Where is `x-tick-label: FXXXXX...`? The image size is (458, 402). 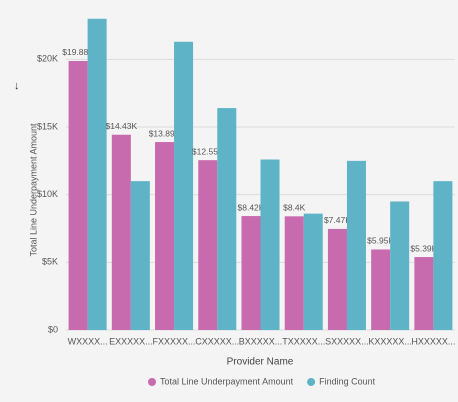 x-tick-label: FXXXXX... is located at coordinates (174, 341).